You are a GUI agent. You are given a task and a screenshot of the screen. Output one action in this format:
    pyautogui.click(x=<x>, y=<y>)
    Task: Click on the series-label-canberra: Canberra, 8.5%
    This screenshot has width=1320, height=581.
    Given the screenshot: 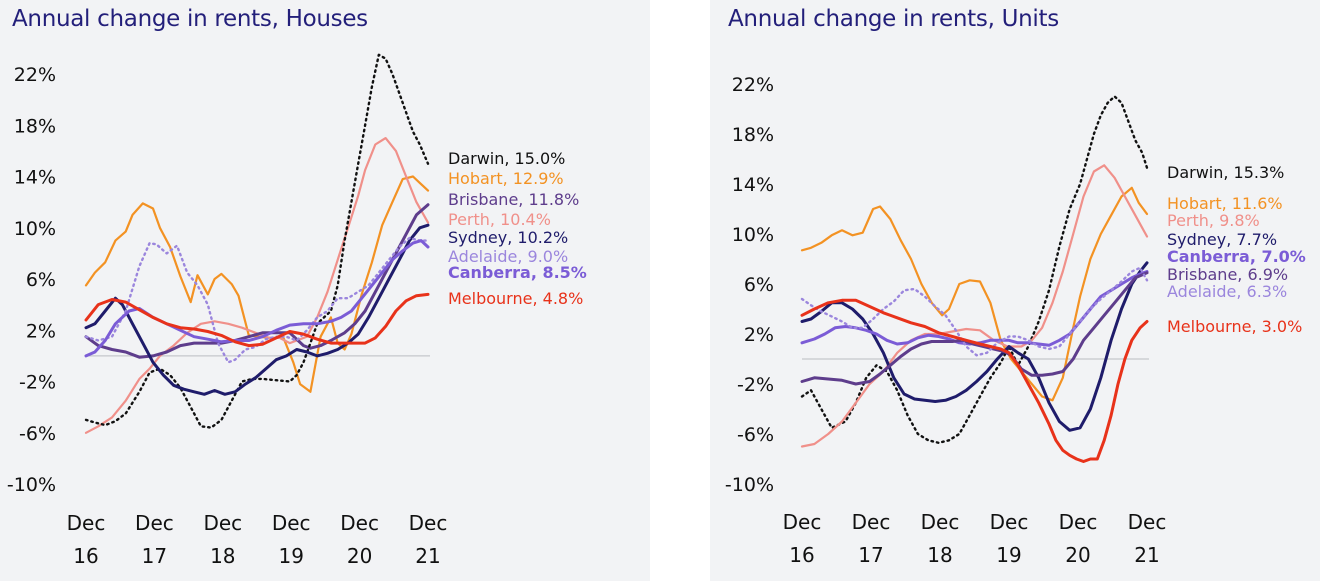 What is the action you would take?
    pyautogui.click(x=517, y=272)
    